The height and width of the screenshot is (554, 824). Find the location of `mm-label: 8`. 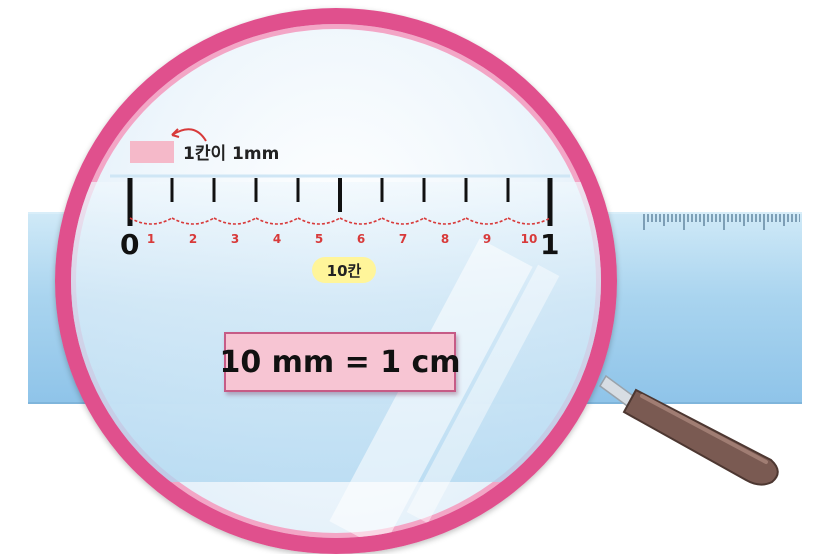

mm-label: 8 is located at coordinates (445, 239).